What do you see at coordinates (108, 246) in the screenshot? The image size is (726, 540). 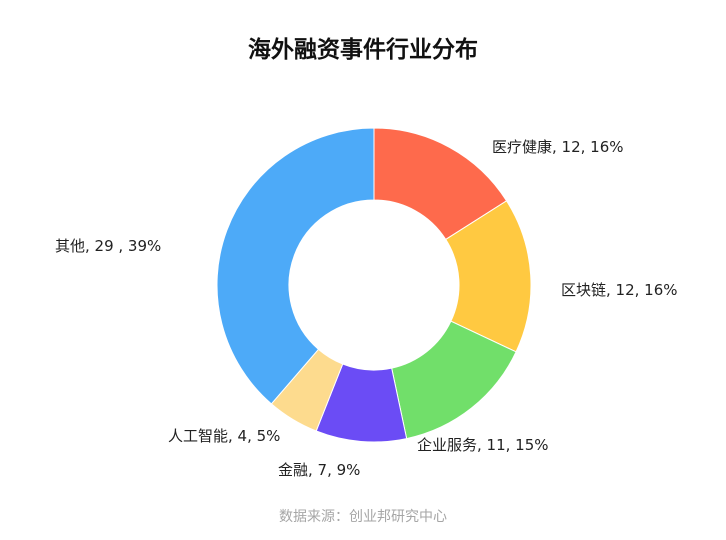 I see `slice-label-5: 其他, 29 , 39%` at bounding box center [108, 246].